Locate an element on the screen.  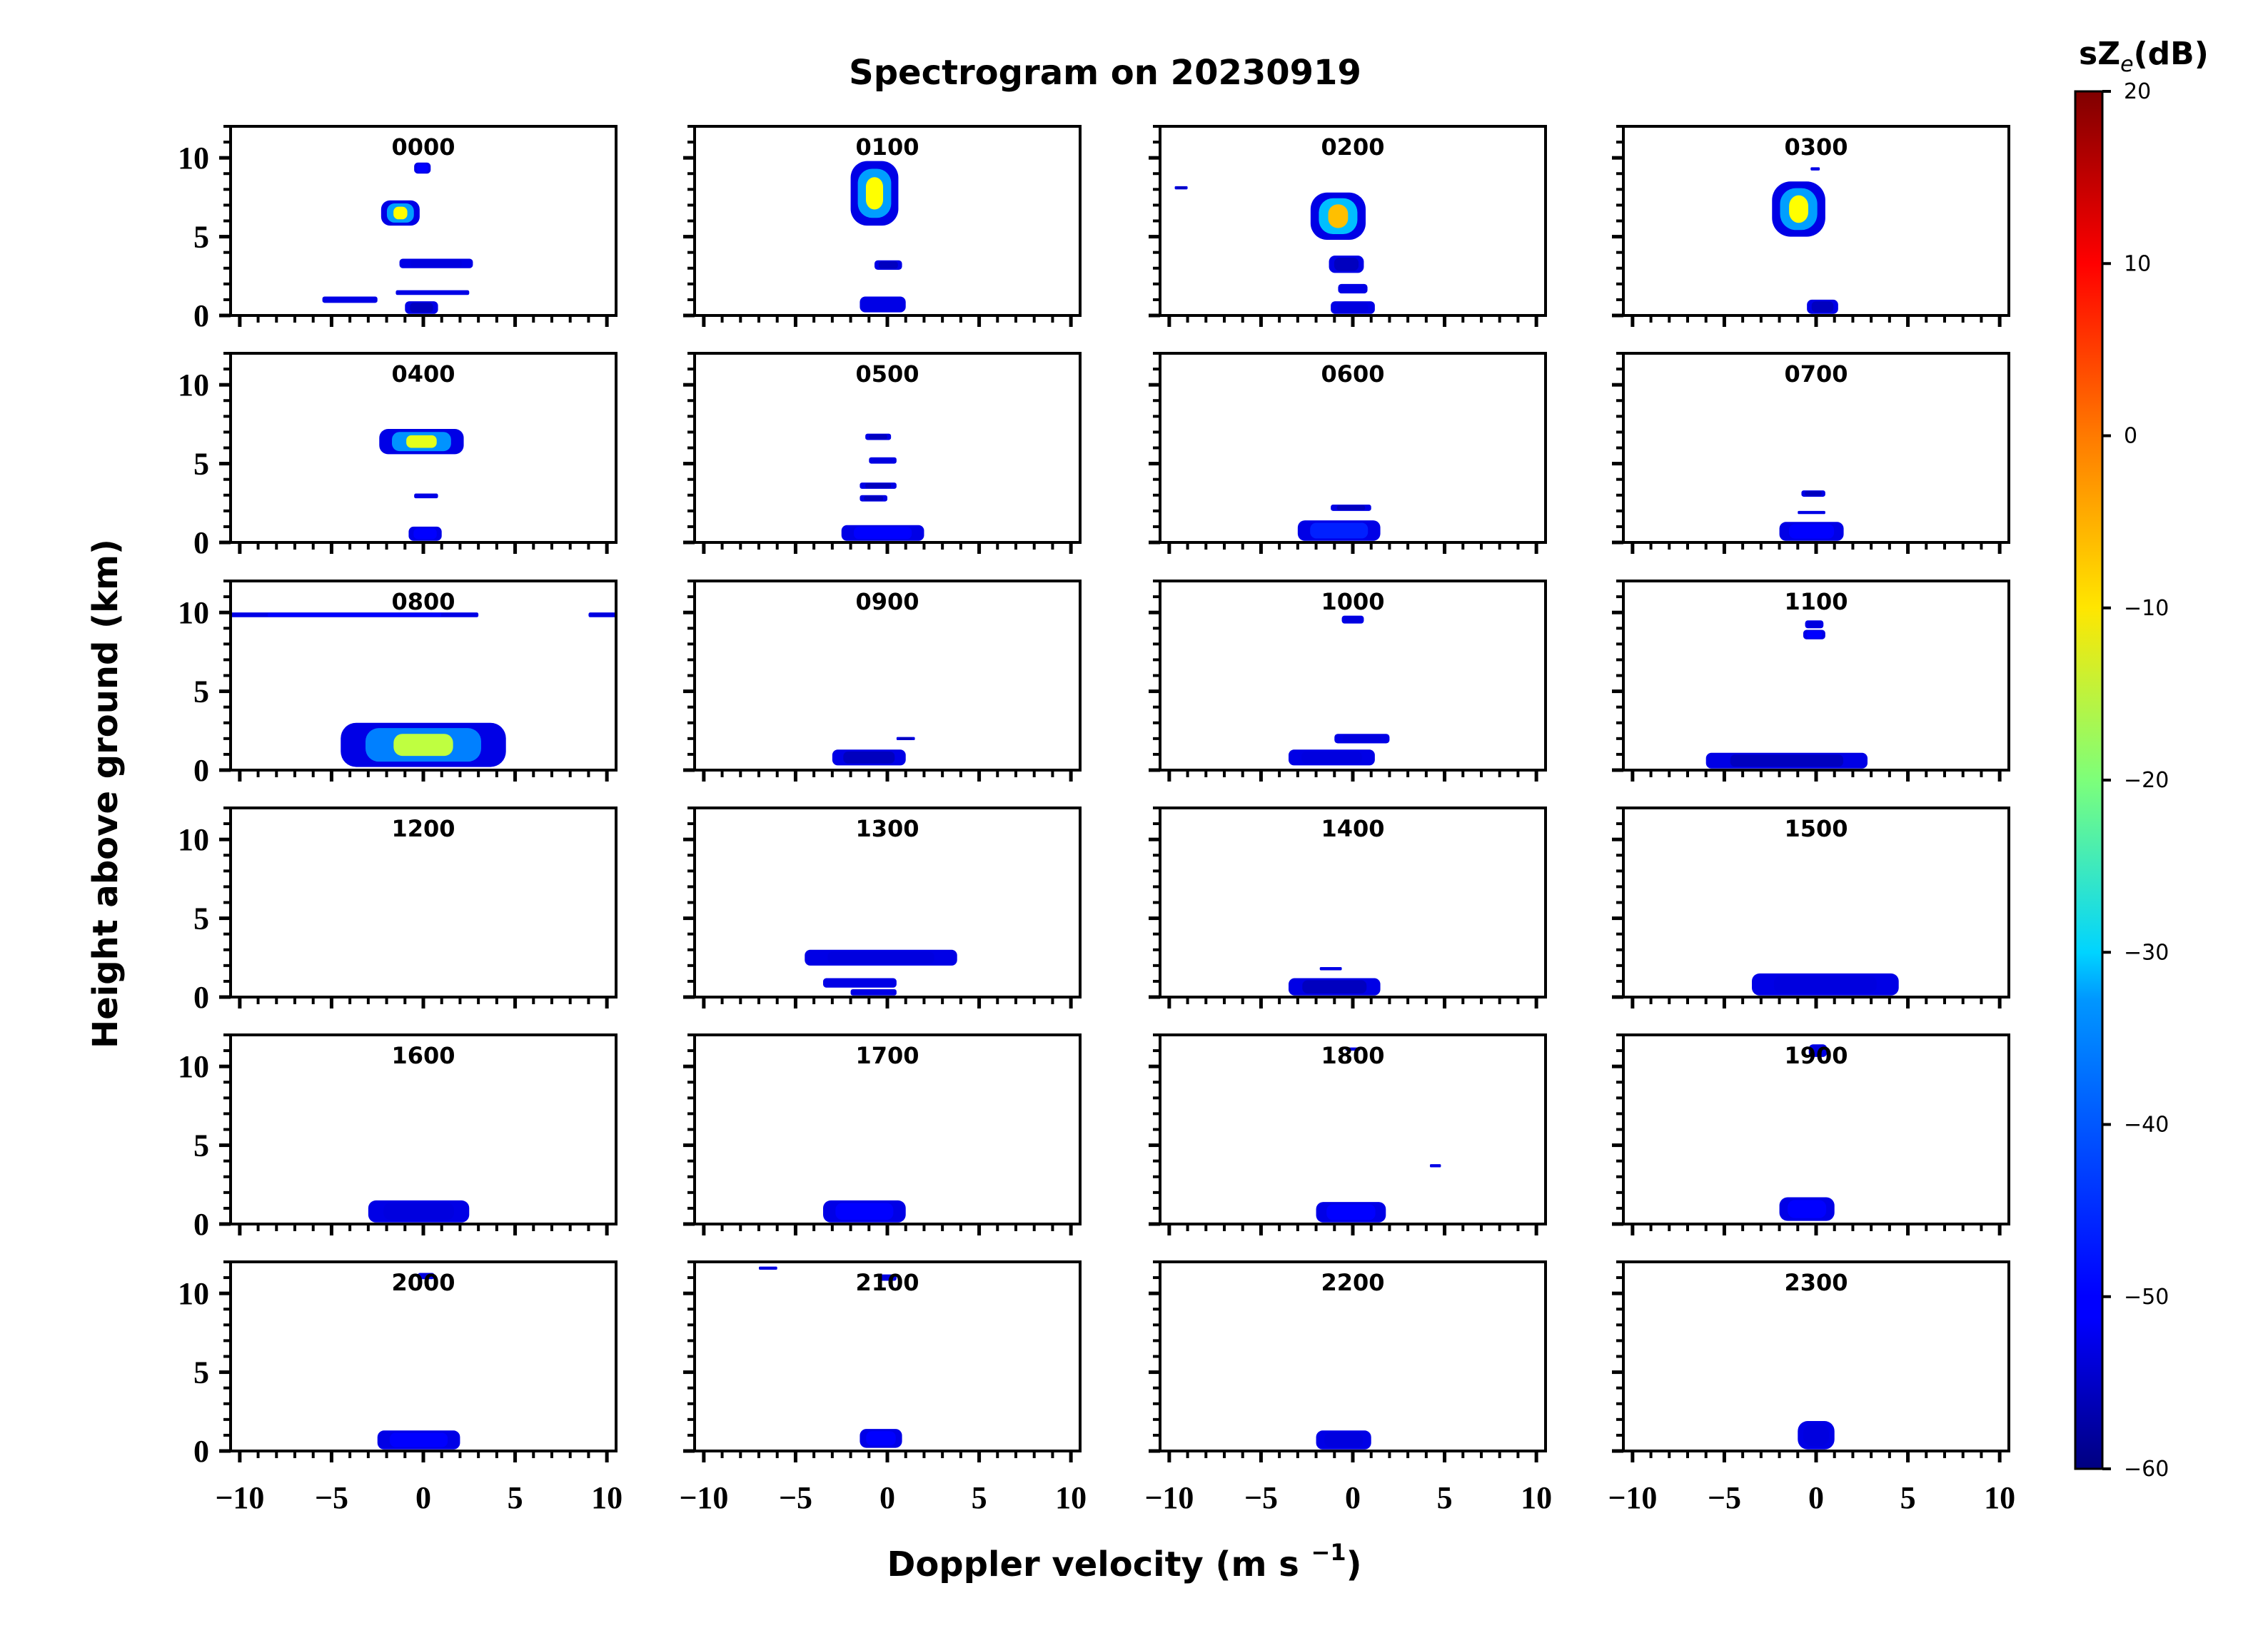
panel-time-label: 2200 is located at coordinates (1352, 1282).